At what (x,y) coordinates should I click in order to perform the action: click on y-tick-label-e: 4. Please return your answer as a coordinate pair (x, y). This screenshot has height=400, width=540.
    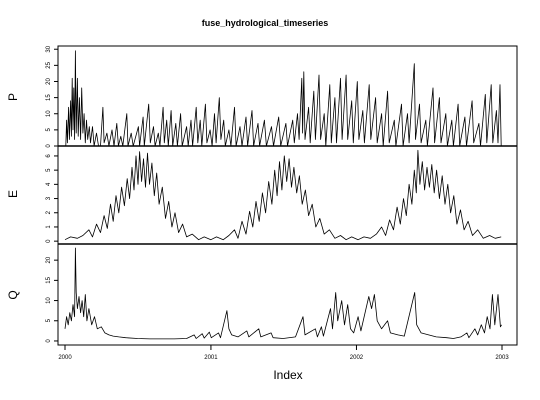
    Looking at the image, I should click on (49, 184).